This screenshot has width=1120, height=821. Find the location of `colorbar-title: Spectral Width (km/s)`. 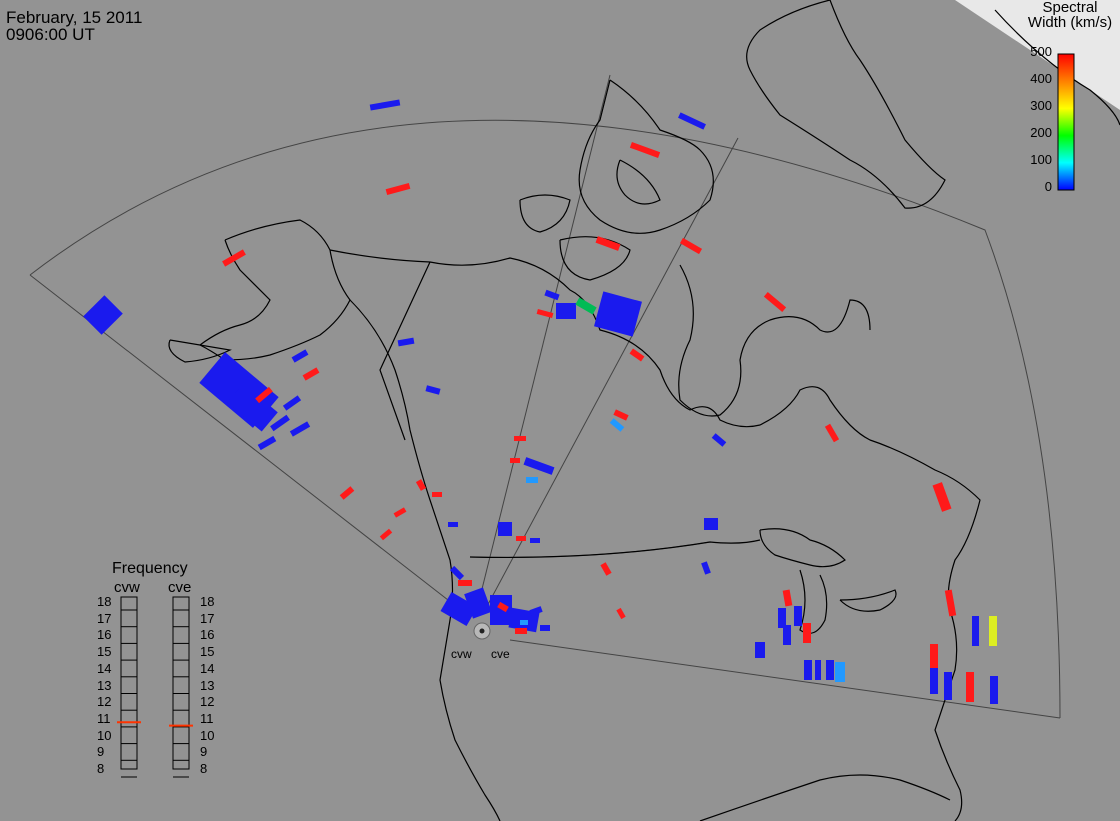

colorbar-title: Spectral Width (km/s) is located at coordinates (1070, 15).